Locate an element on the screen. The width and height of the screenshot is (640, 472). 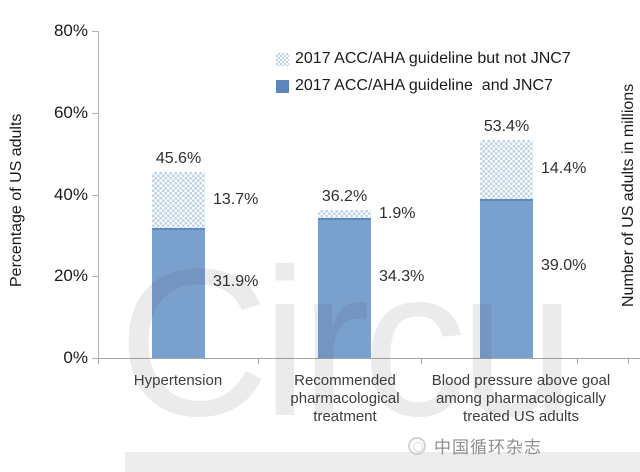
segment-label-not-jnc7: 1.9% is located at coordinates (397, 213).